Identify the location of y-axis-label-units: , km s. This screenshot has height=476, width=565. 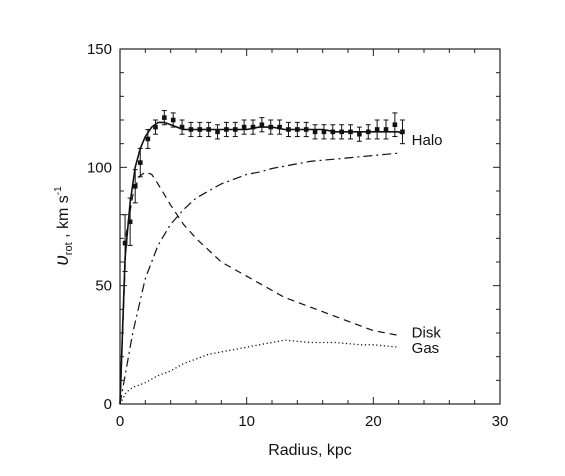
(63, 218).